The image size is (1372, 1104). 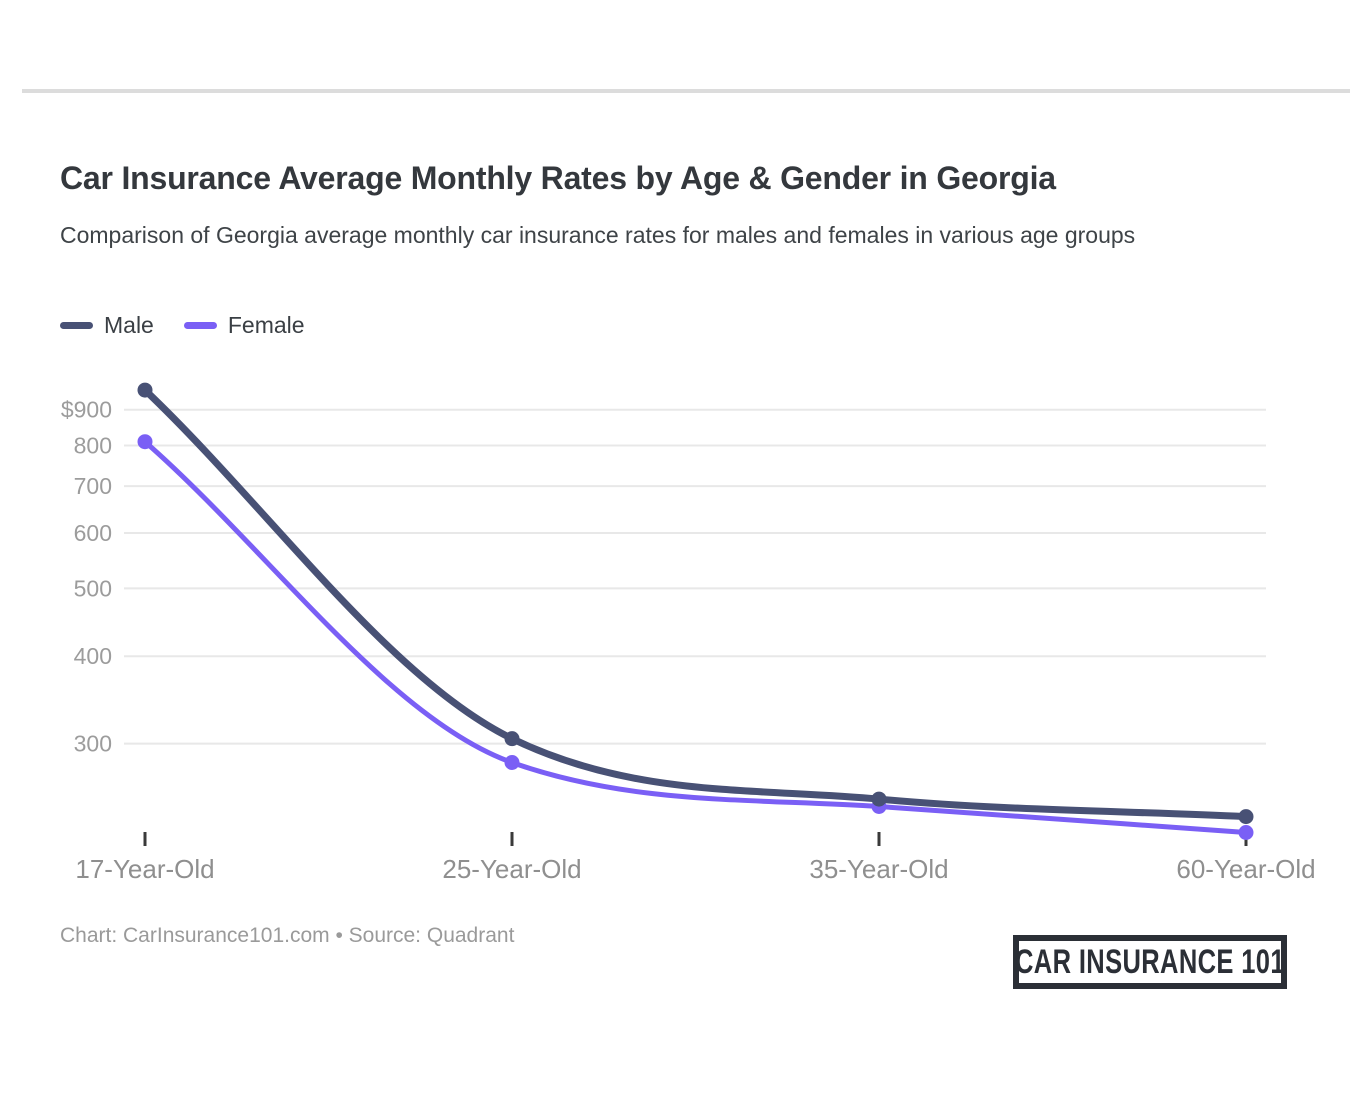 I want to click on legend-item-male: Male, so click(x=107, y=325).